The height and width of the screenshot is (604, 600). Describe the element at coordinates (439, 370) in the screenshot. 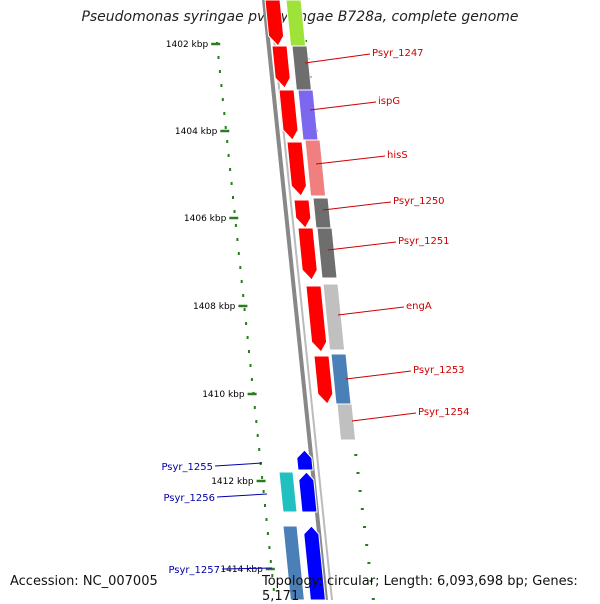

I see `gene-label-forward: Psyr_1253` at that location.